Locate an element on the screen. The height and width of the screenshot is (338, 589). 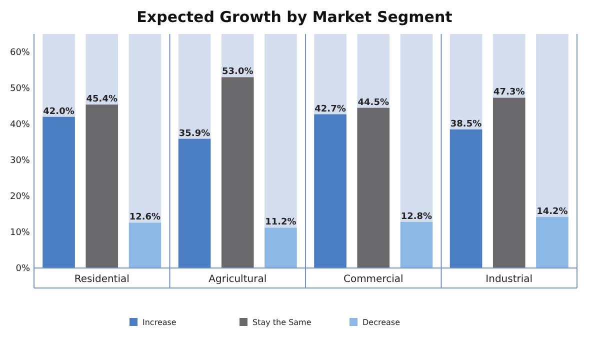
data-label: 53.0% is located at coordinates (238, 72).